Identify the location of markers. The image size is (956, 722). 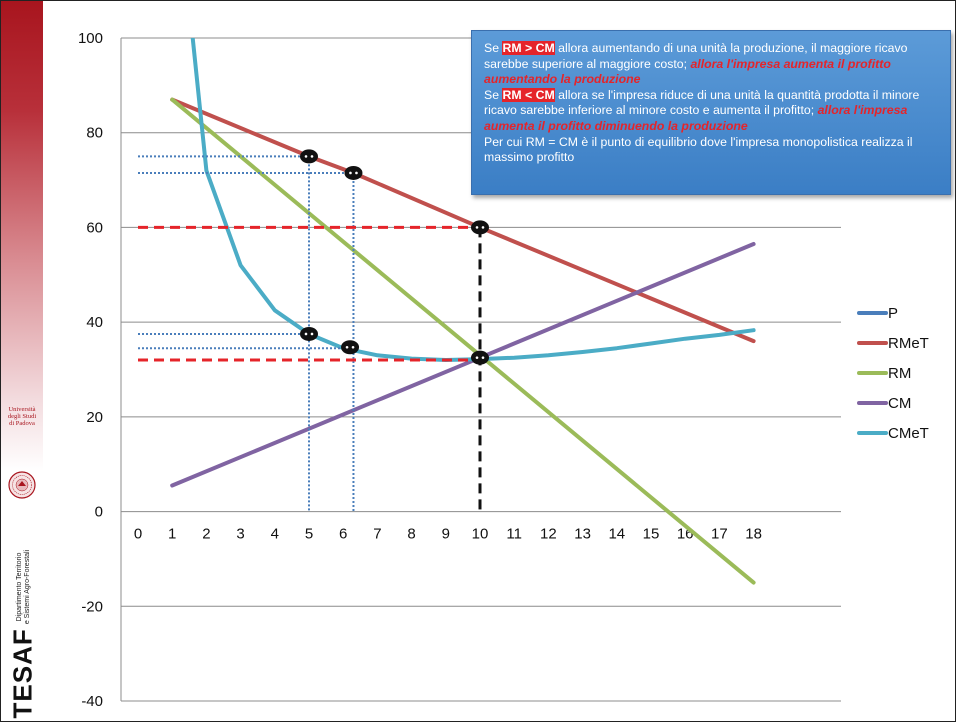
(394, 257).